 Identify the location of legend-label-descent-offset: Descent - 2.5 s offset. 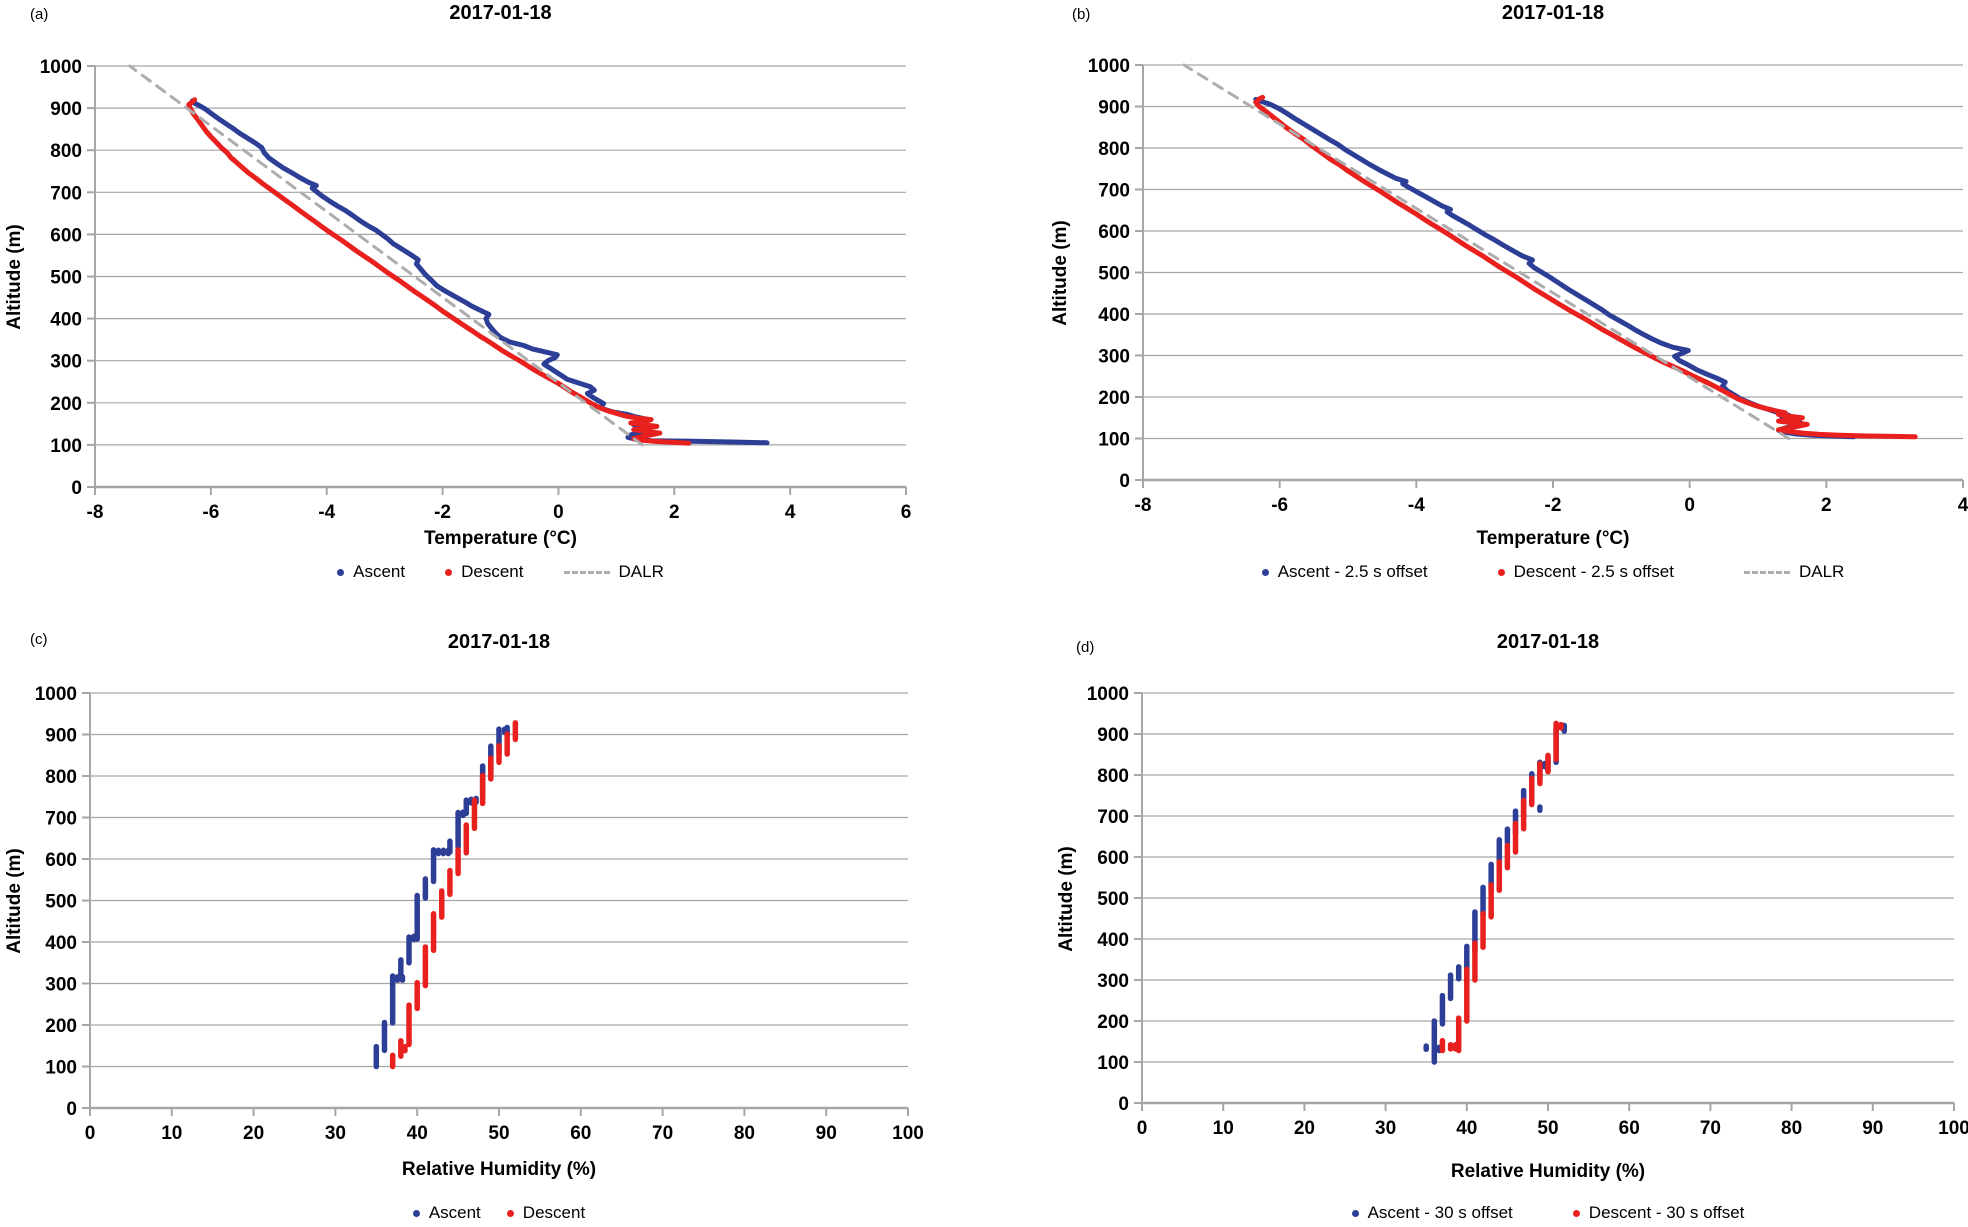
(1593, 571).